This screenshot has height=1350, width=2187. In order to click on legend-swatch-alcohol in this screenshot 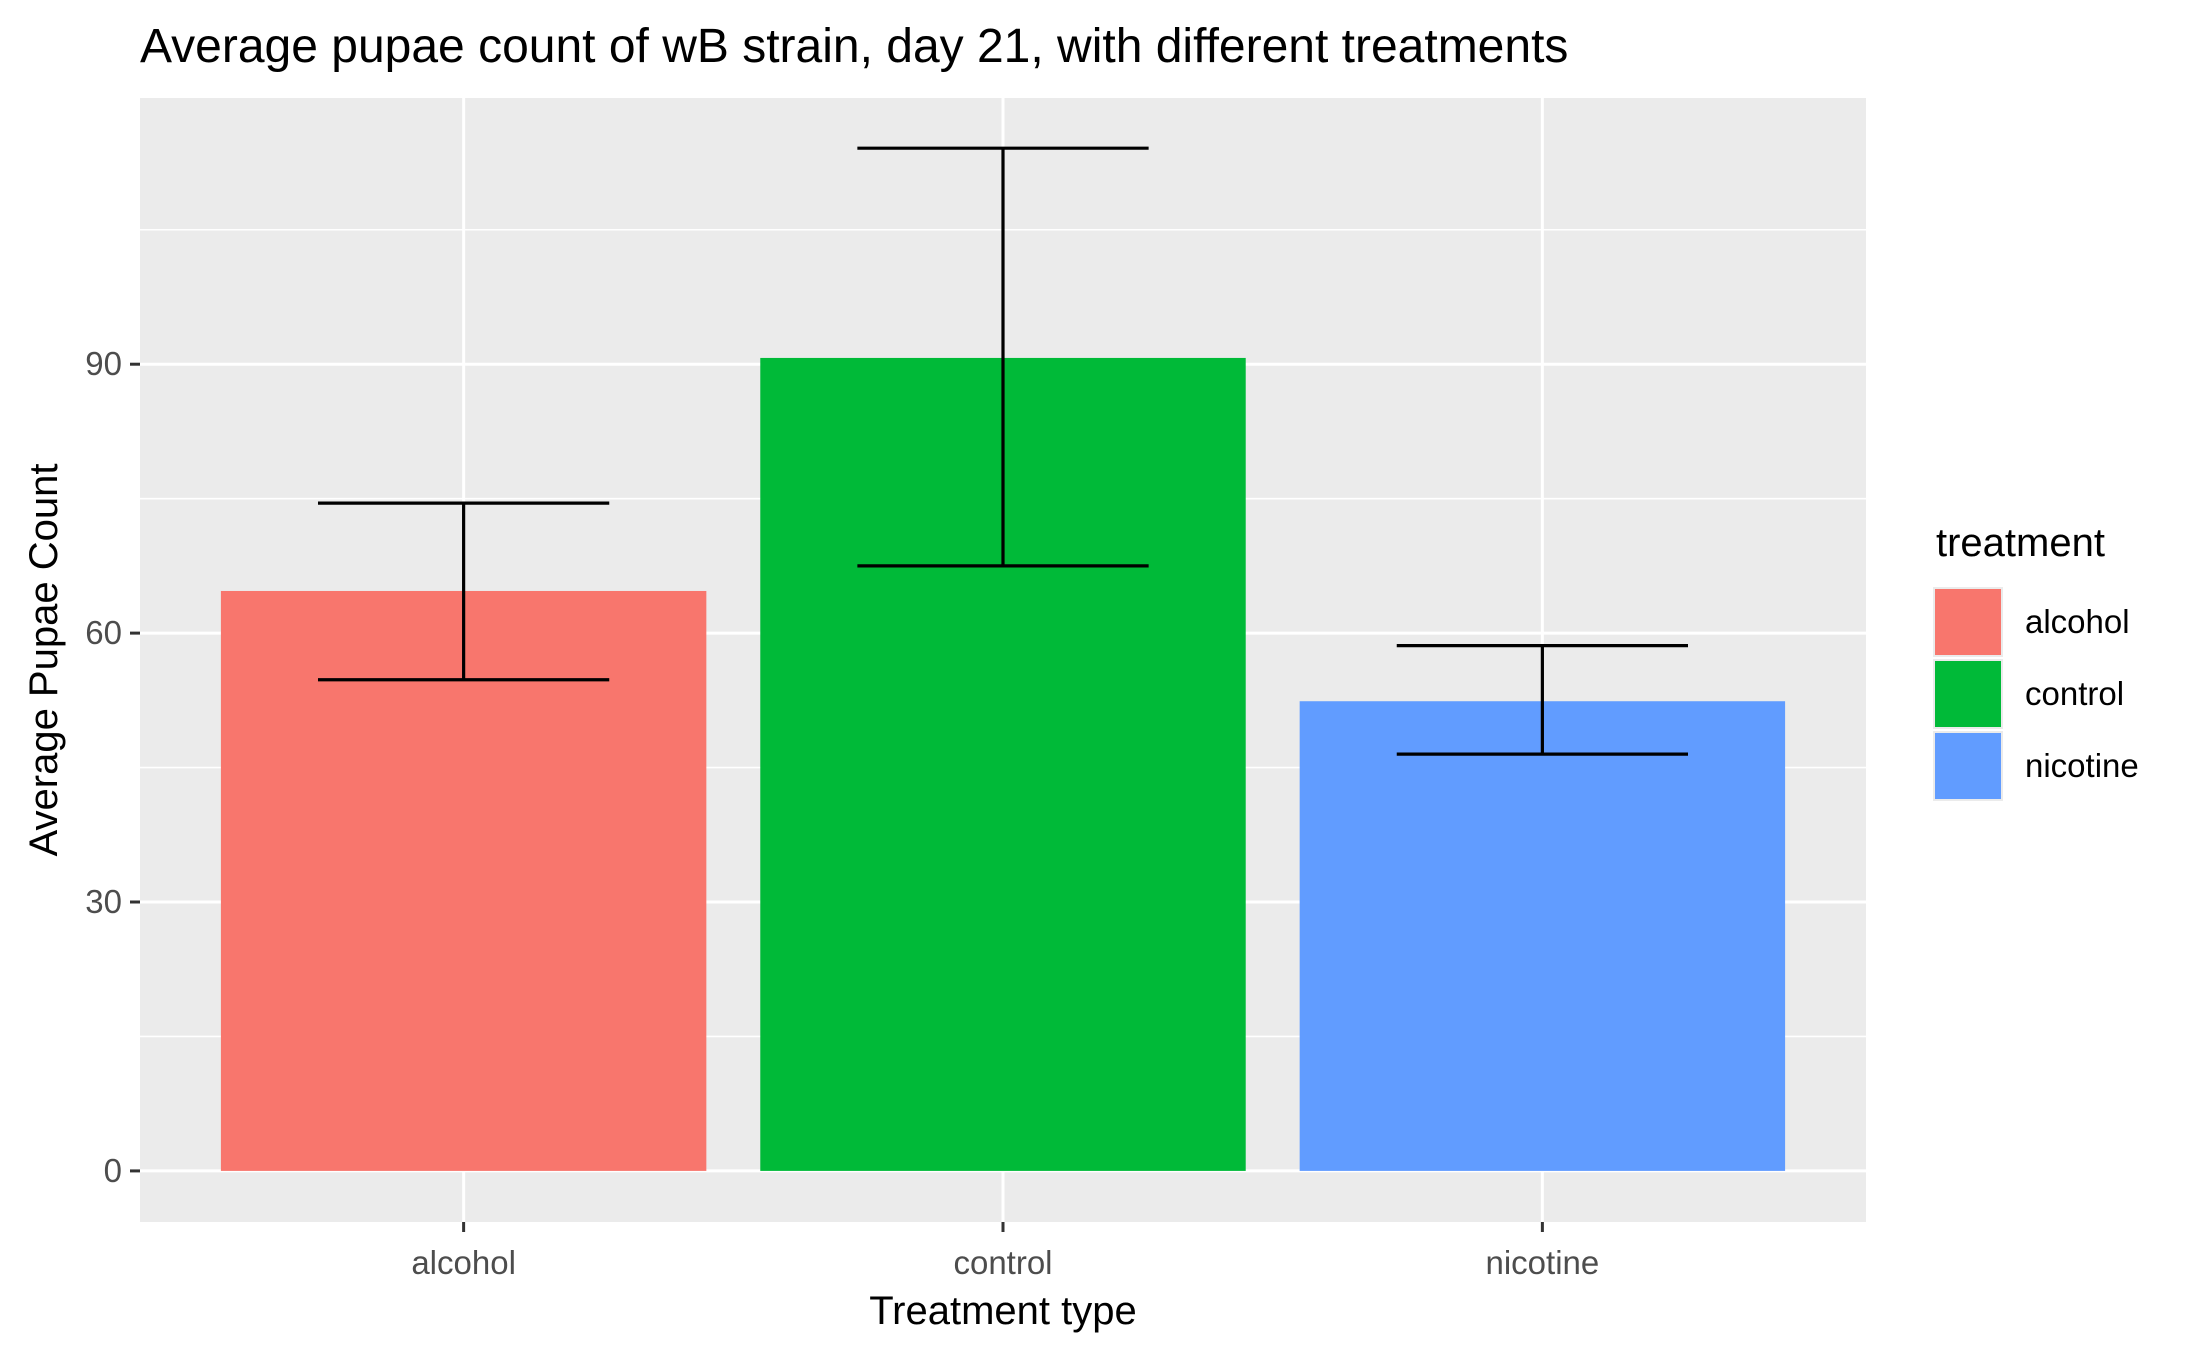, I will do `click(1968, 622)`.